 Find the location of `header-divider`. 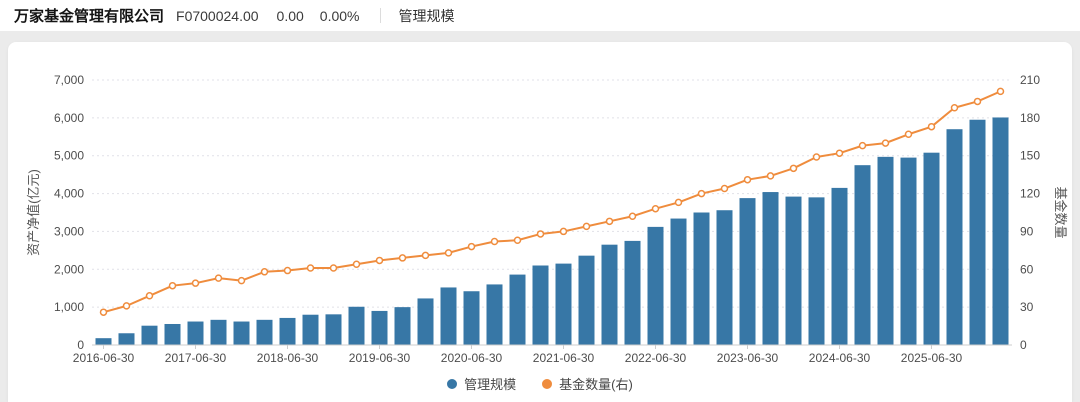

header-divider is located at coordinates (380, 15).